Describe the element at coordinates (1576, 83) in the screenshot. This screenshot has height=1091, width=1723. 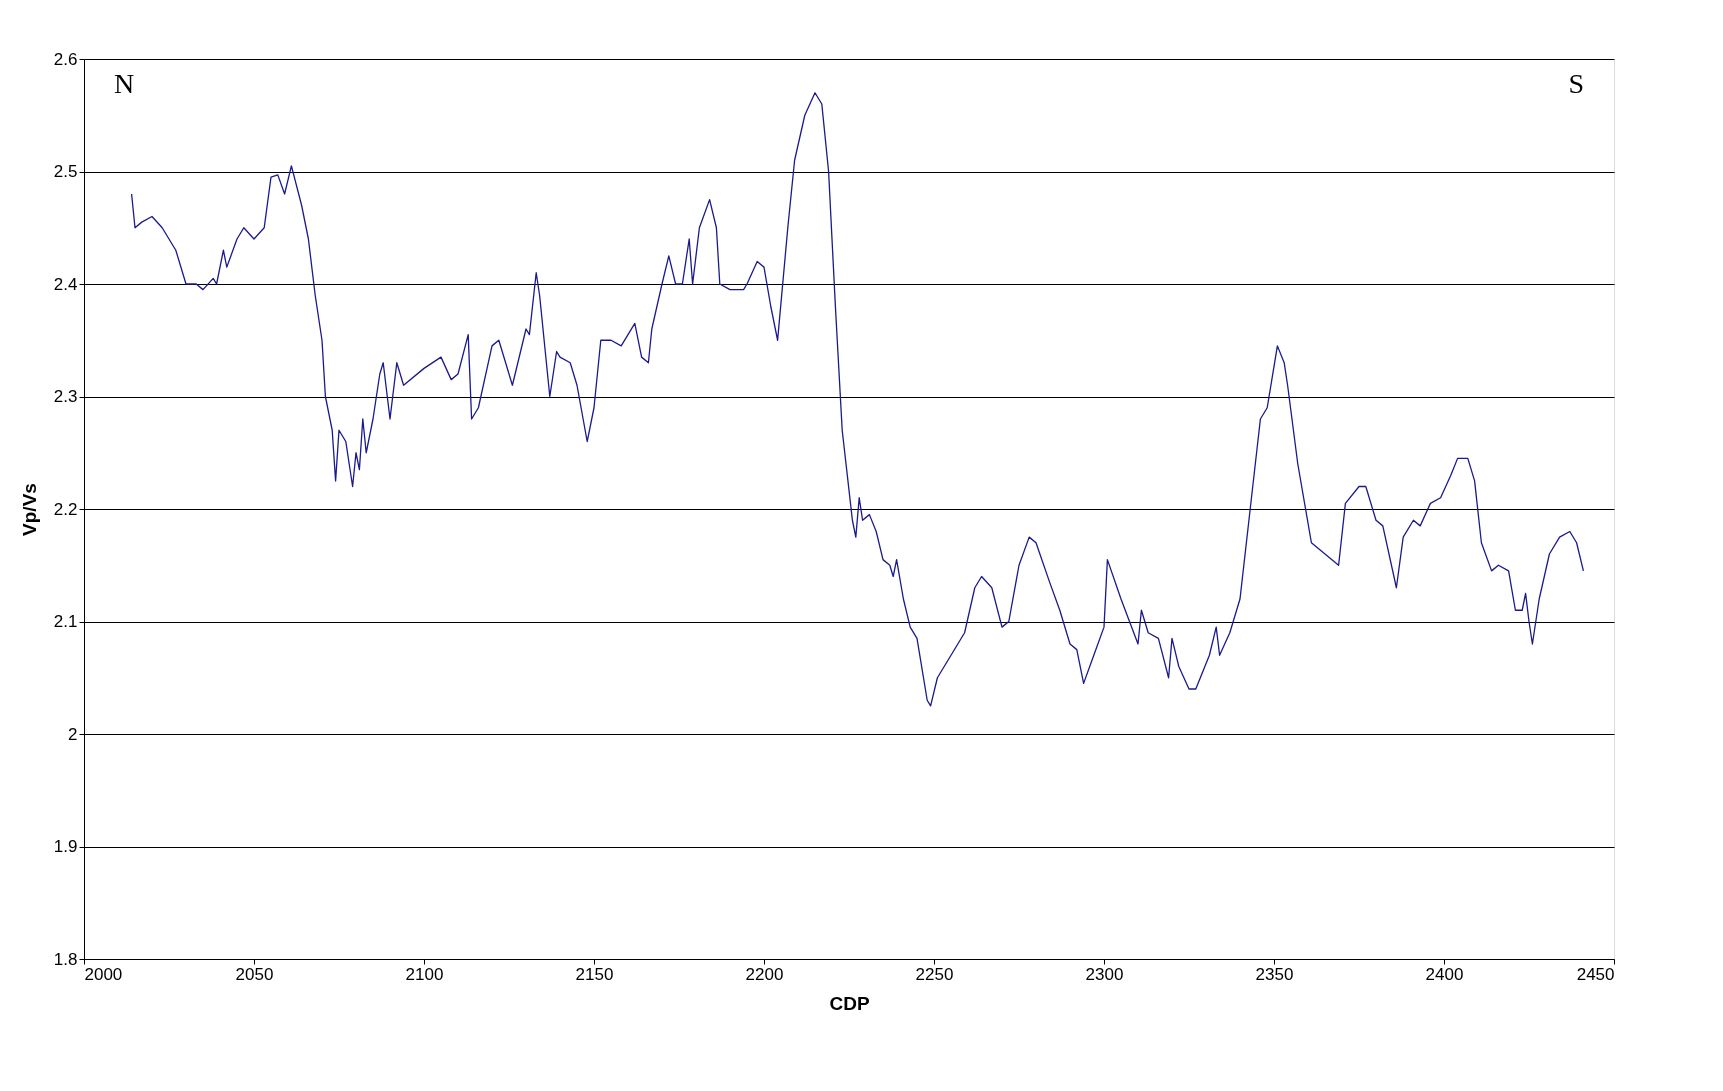
I see `annotation: S` at that location.